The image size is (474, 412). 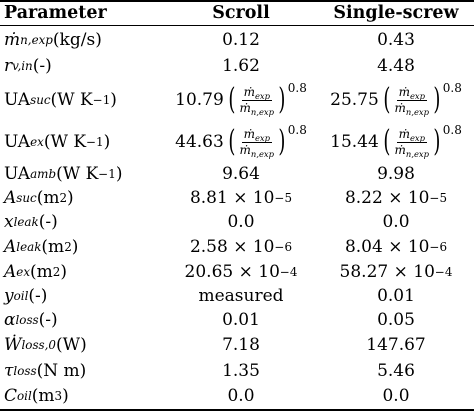 What do you see at coordinates (53, 40) in the screenshot?
I see `param-mdot-n-exp: ṁ n,exp (kg/s)` at bounding box center [53, 40].